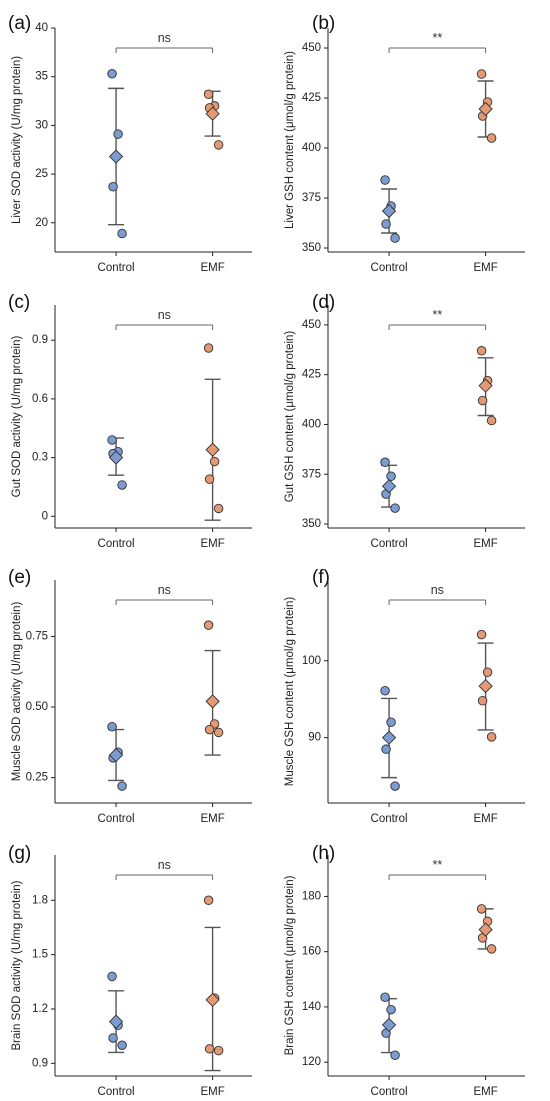 The image size is (550, 1101). Describe the element at coordinates (40, 458) in the screenshot. I see `y-tick-label: 0.3` at that location.